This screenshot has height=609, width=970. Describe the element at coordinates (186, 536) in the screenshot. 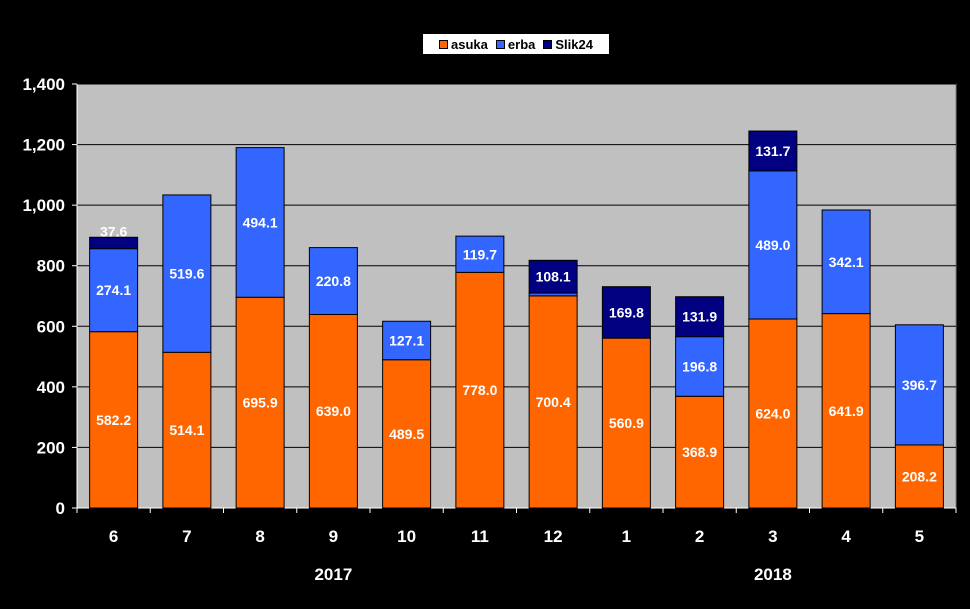

I see `x-tick-label: 7` at that location.